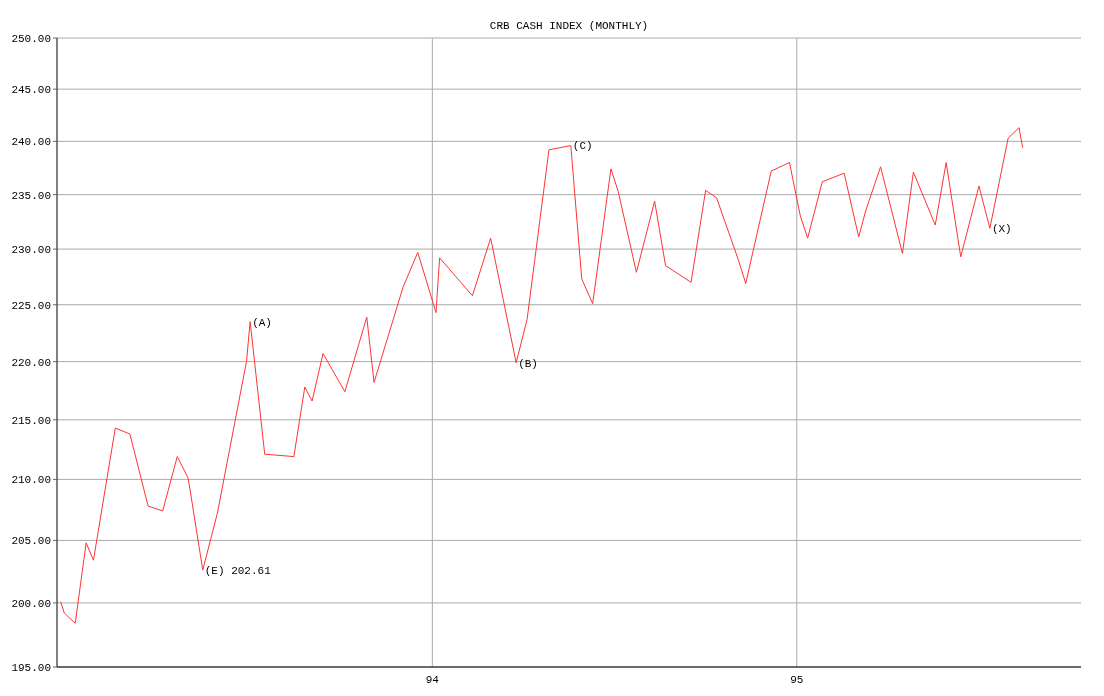 The image size is (1104, 696). I want to click on y-tick-label: 215.00, so click(31, 420).